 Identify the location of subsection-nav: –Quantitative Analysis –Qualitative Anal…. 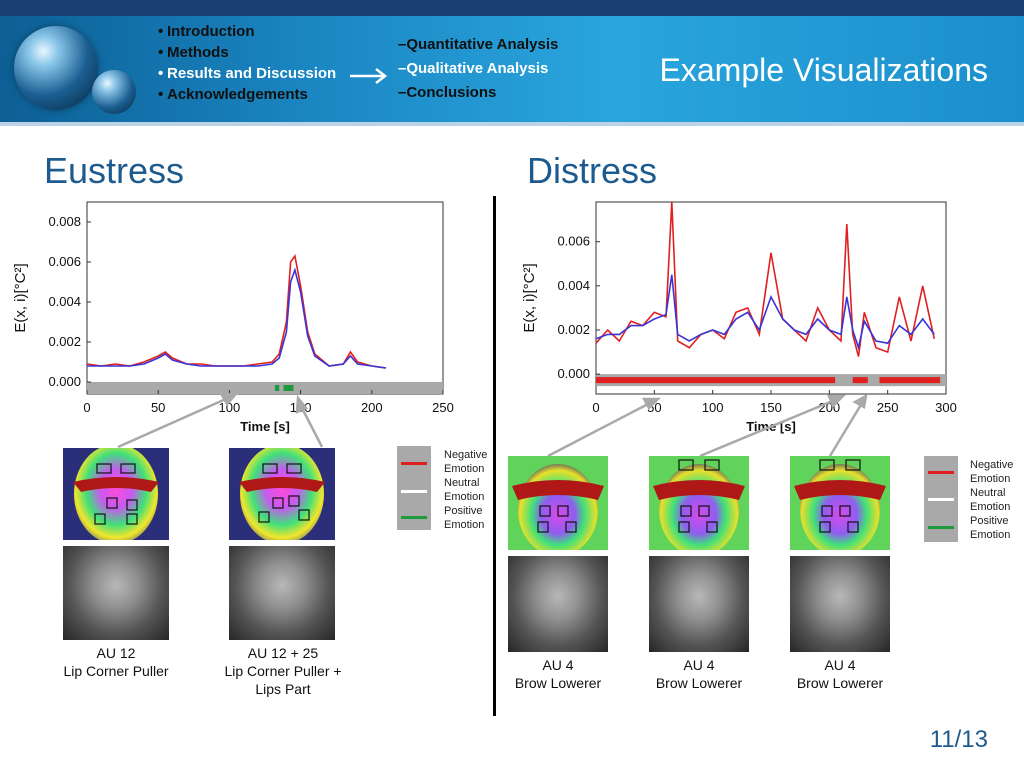
(478, 69).